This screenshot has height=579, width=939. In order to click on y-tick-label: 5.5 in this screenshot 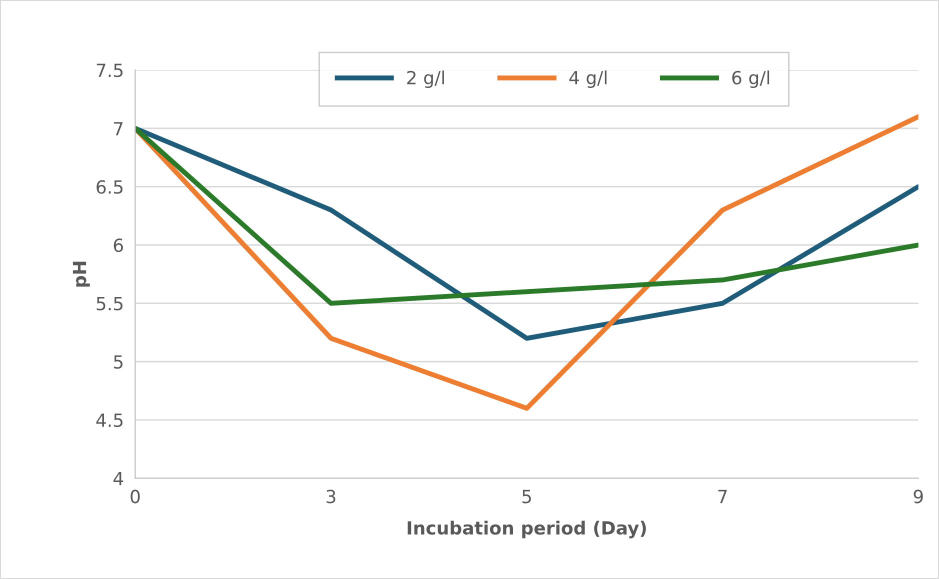, I will do `click(109, 303)`.